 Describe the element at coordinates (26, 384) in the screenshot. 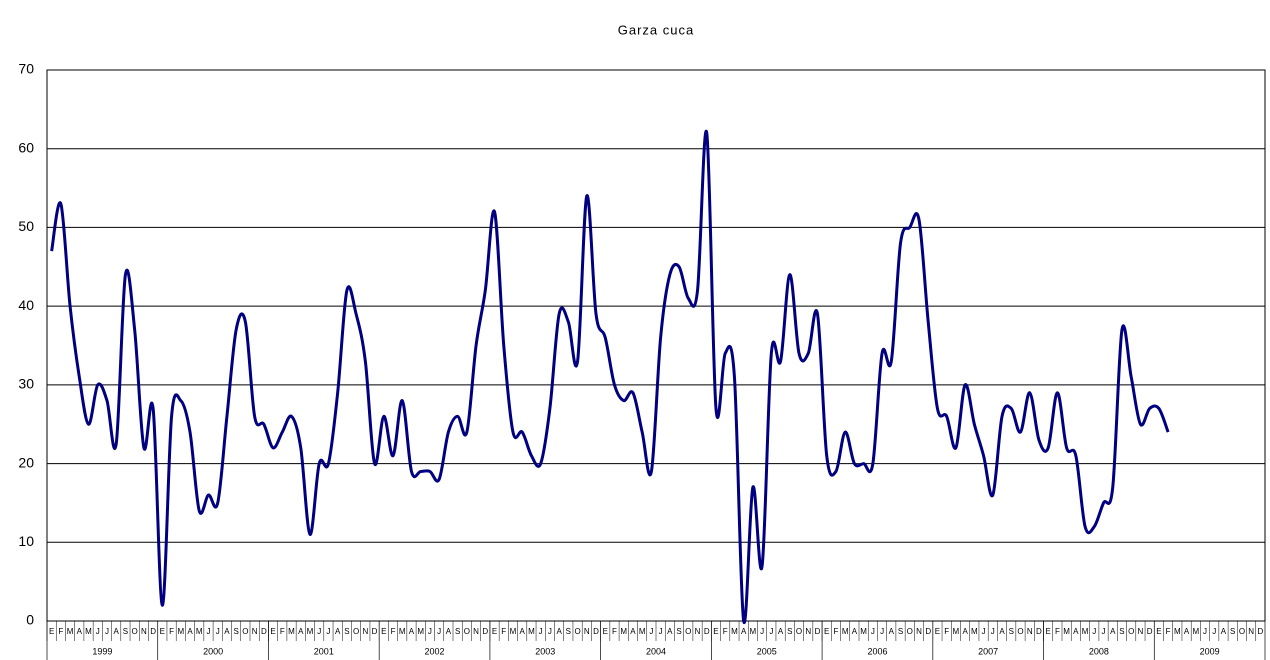

I see `y-tick-label: 30` at that location.